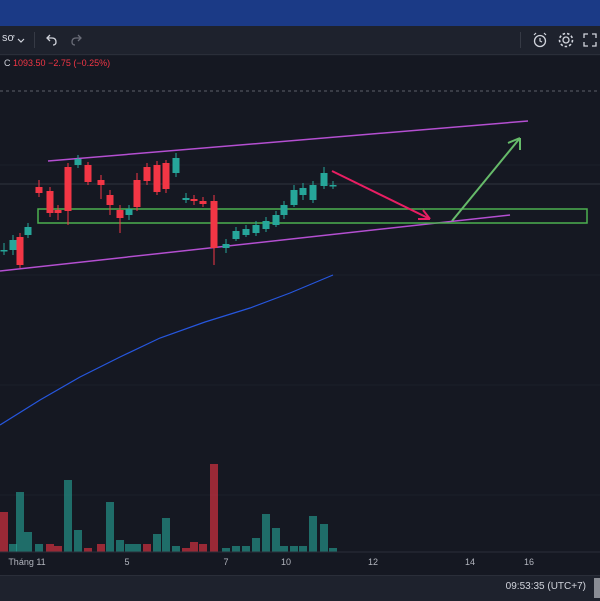  What do you see at coordinates (300, 588) in the screenshot?
I see `status-bar: 09:53:35 (UTC+7)` at bounding box center [300, 588].